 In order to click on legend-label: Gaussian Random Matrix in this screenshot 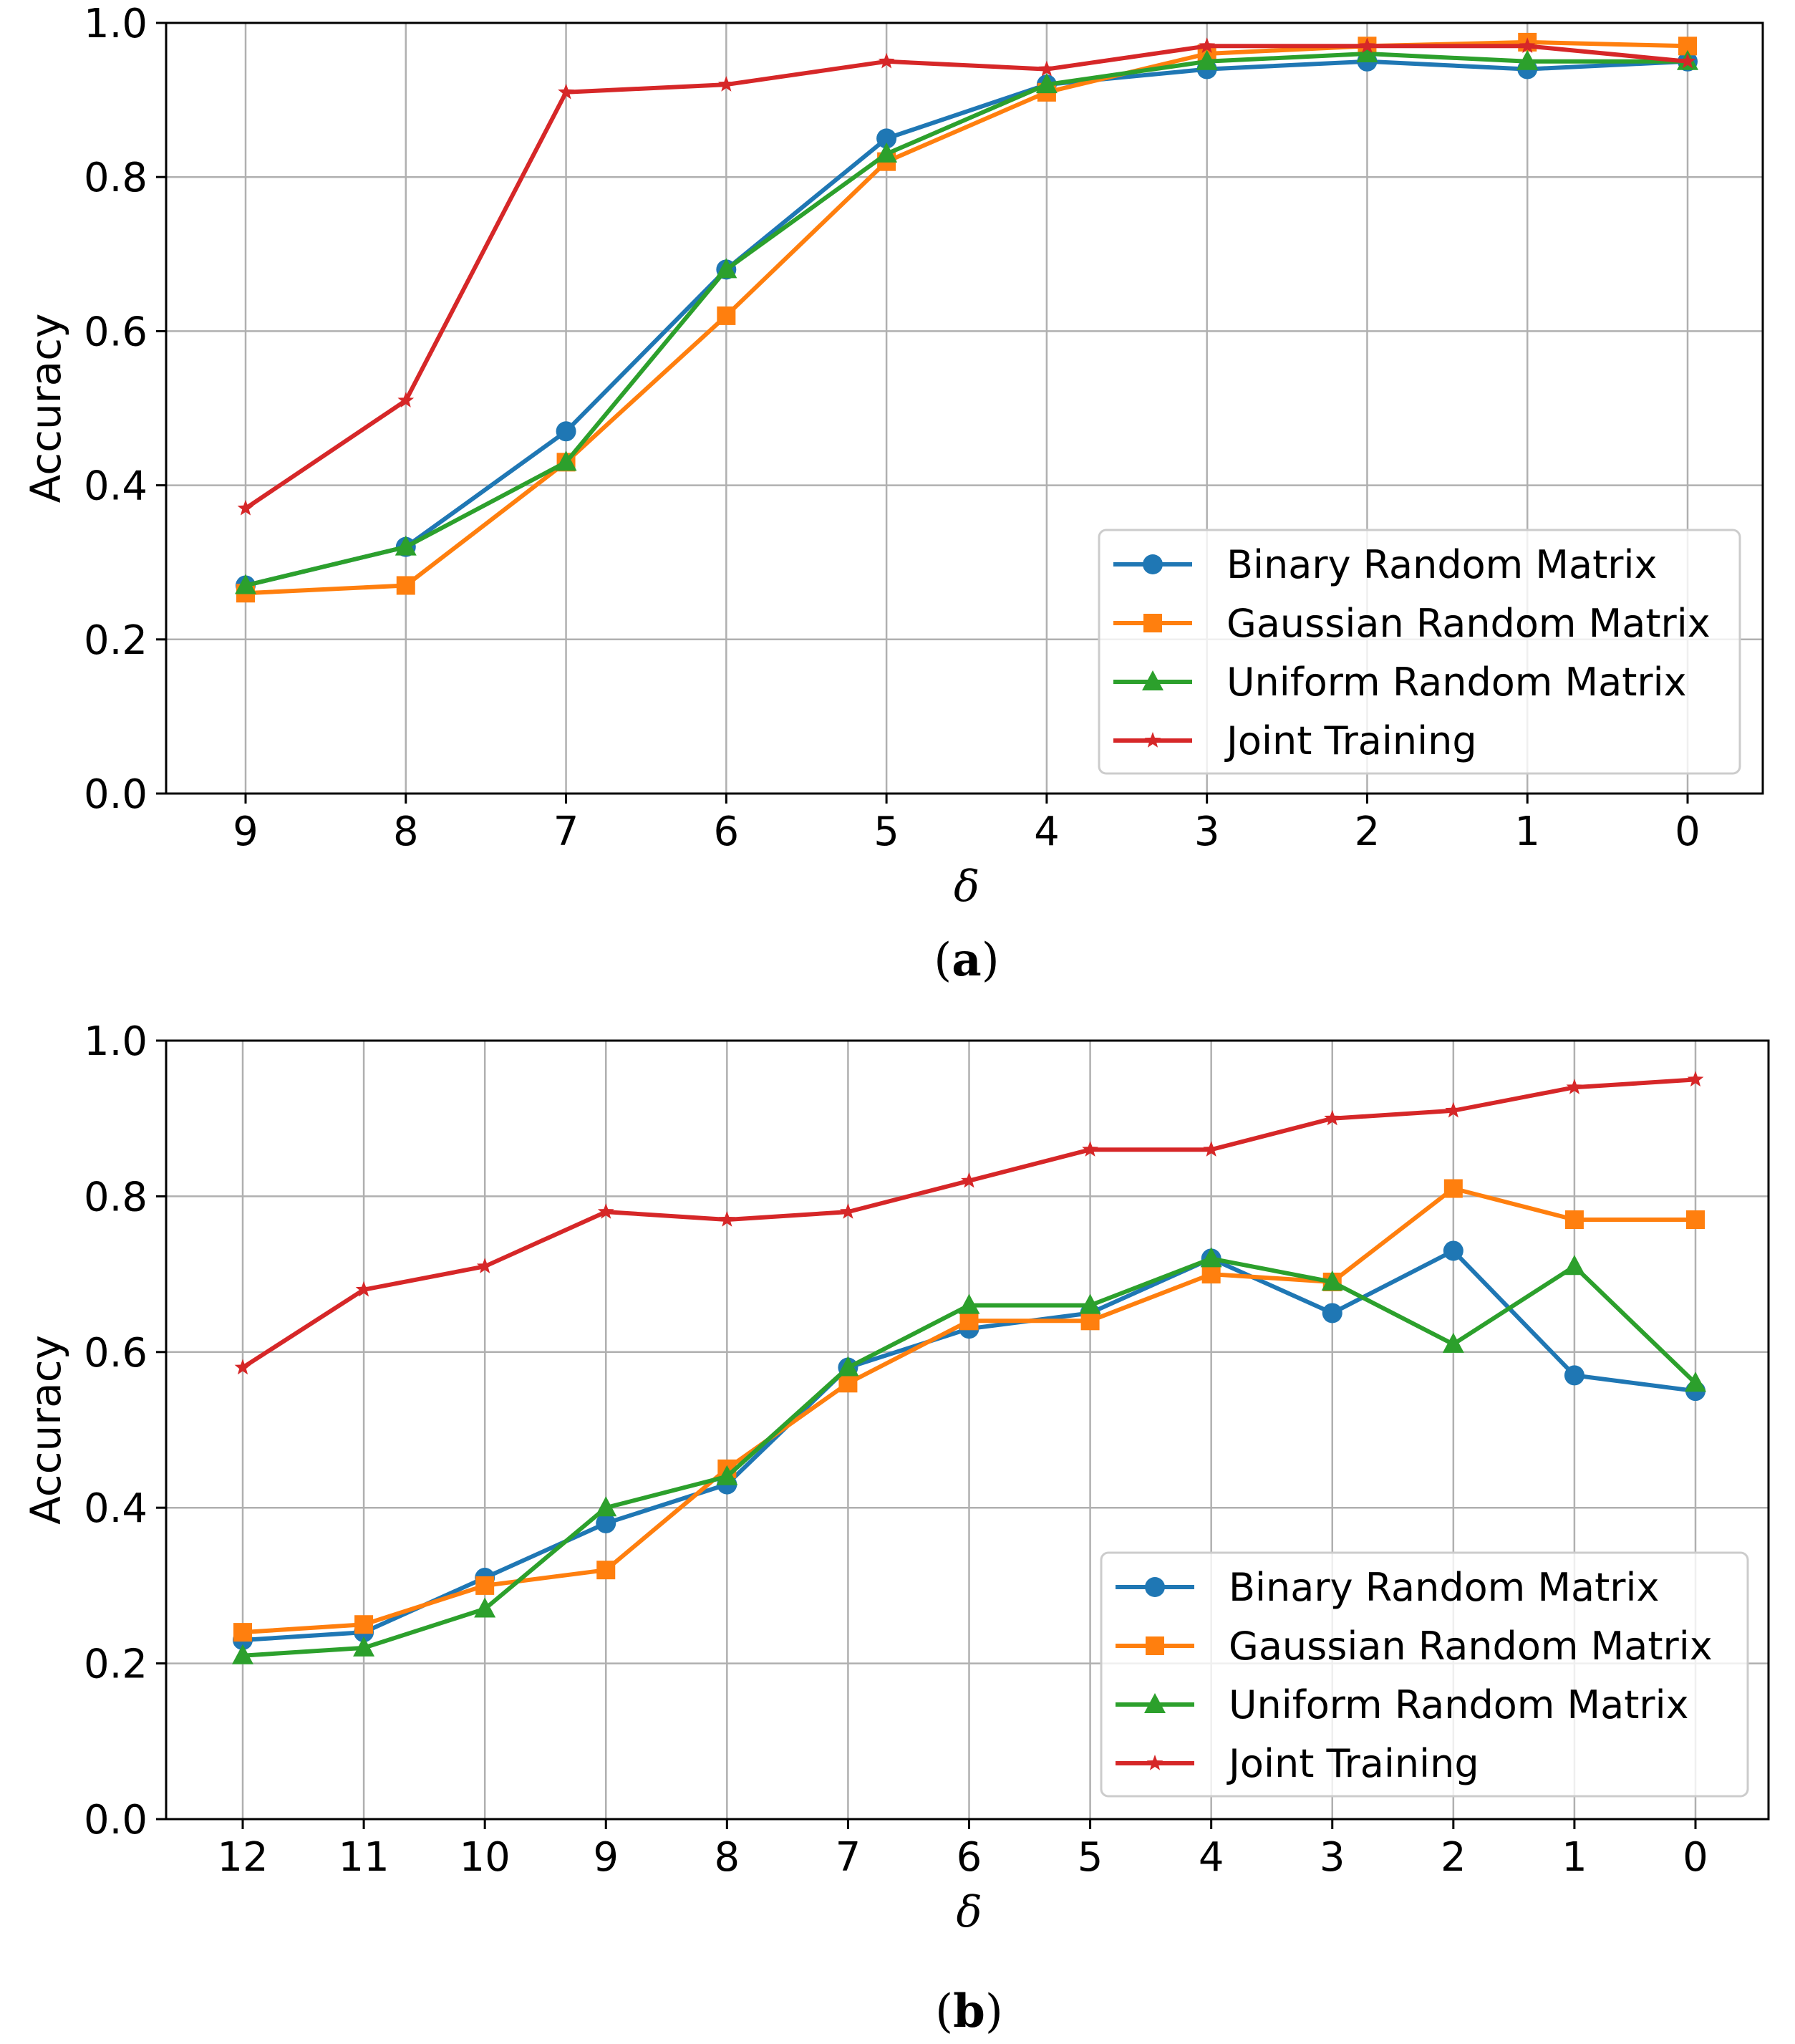, I will do `click(1468, 624)`.